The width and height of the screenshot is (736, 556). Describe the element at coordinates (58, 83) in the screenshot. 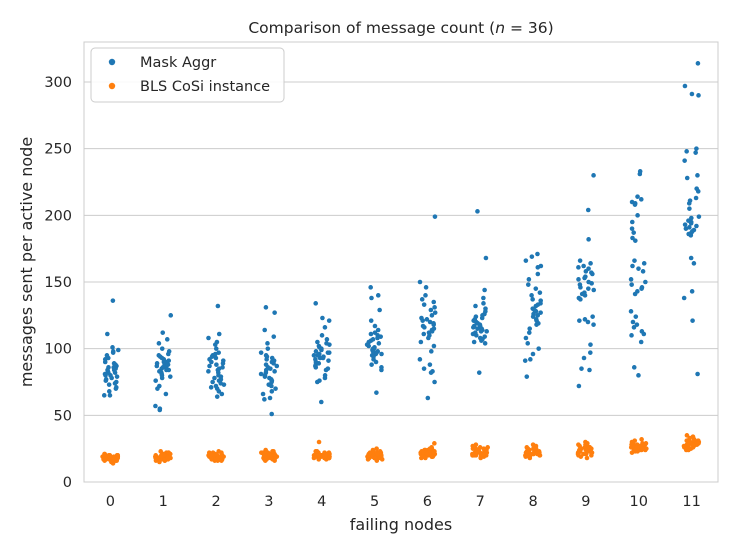

I see `y-tick-label: 300` at that location.